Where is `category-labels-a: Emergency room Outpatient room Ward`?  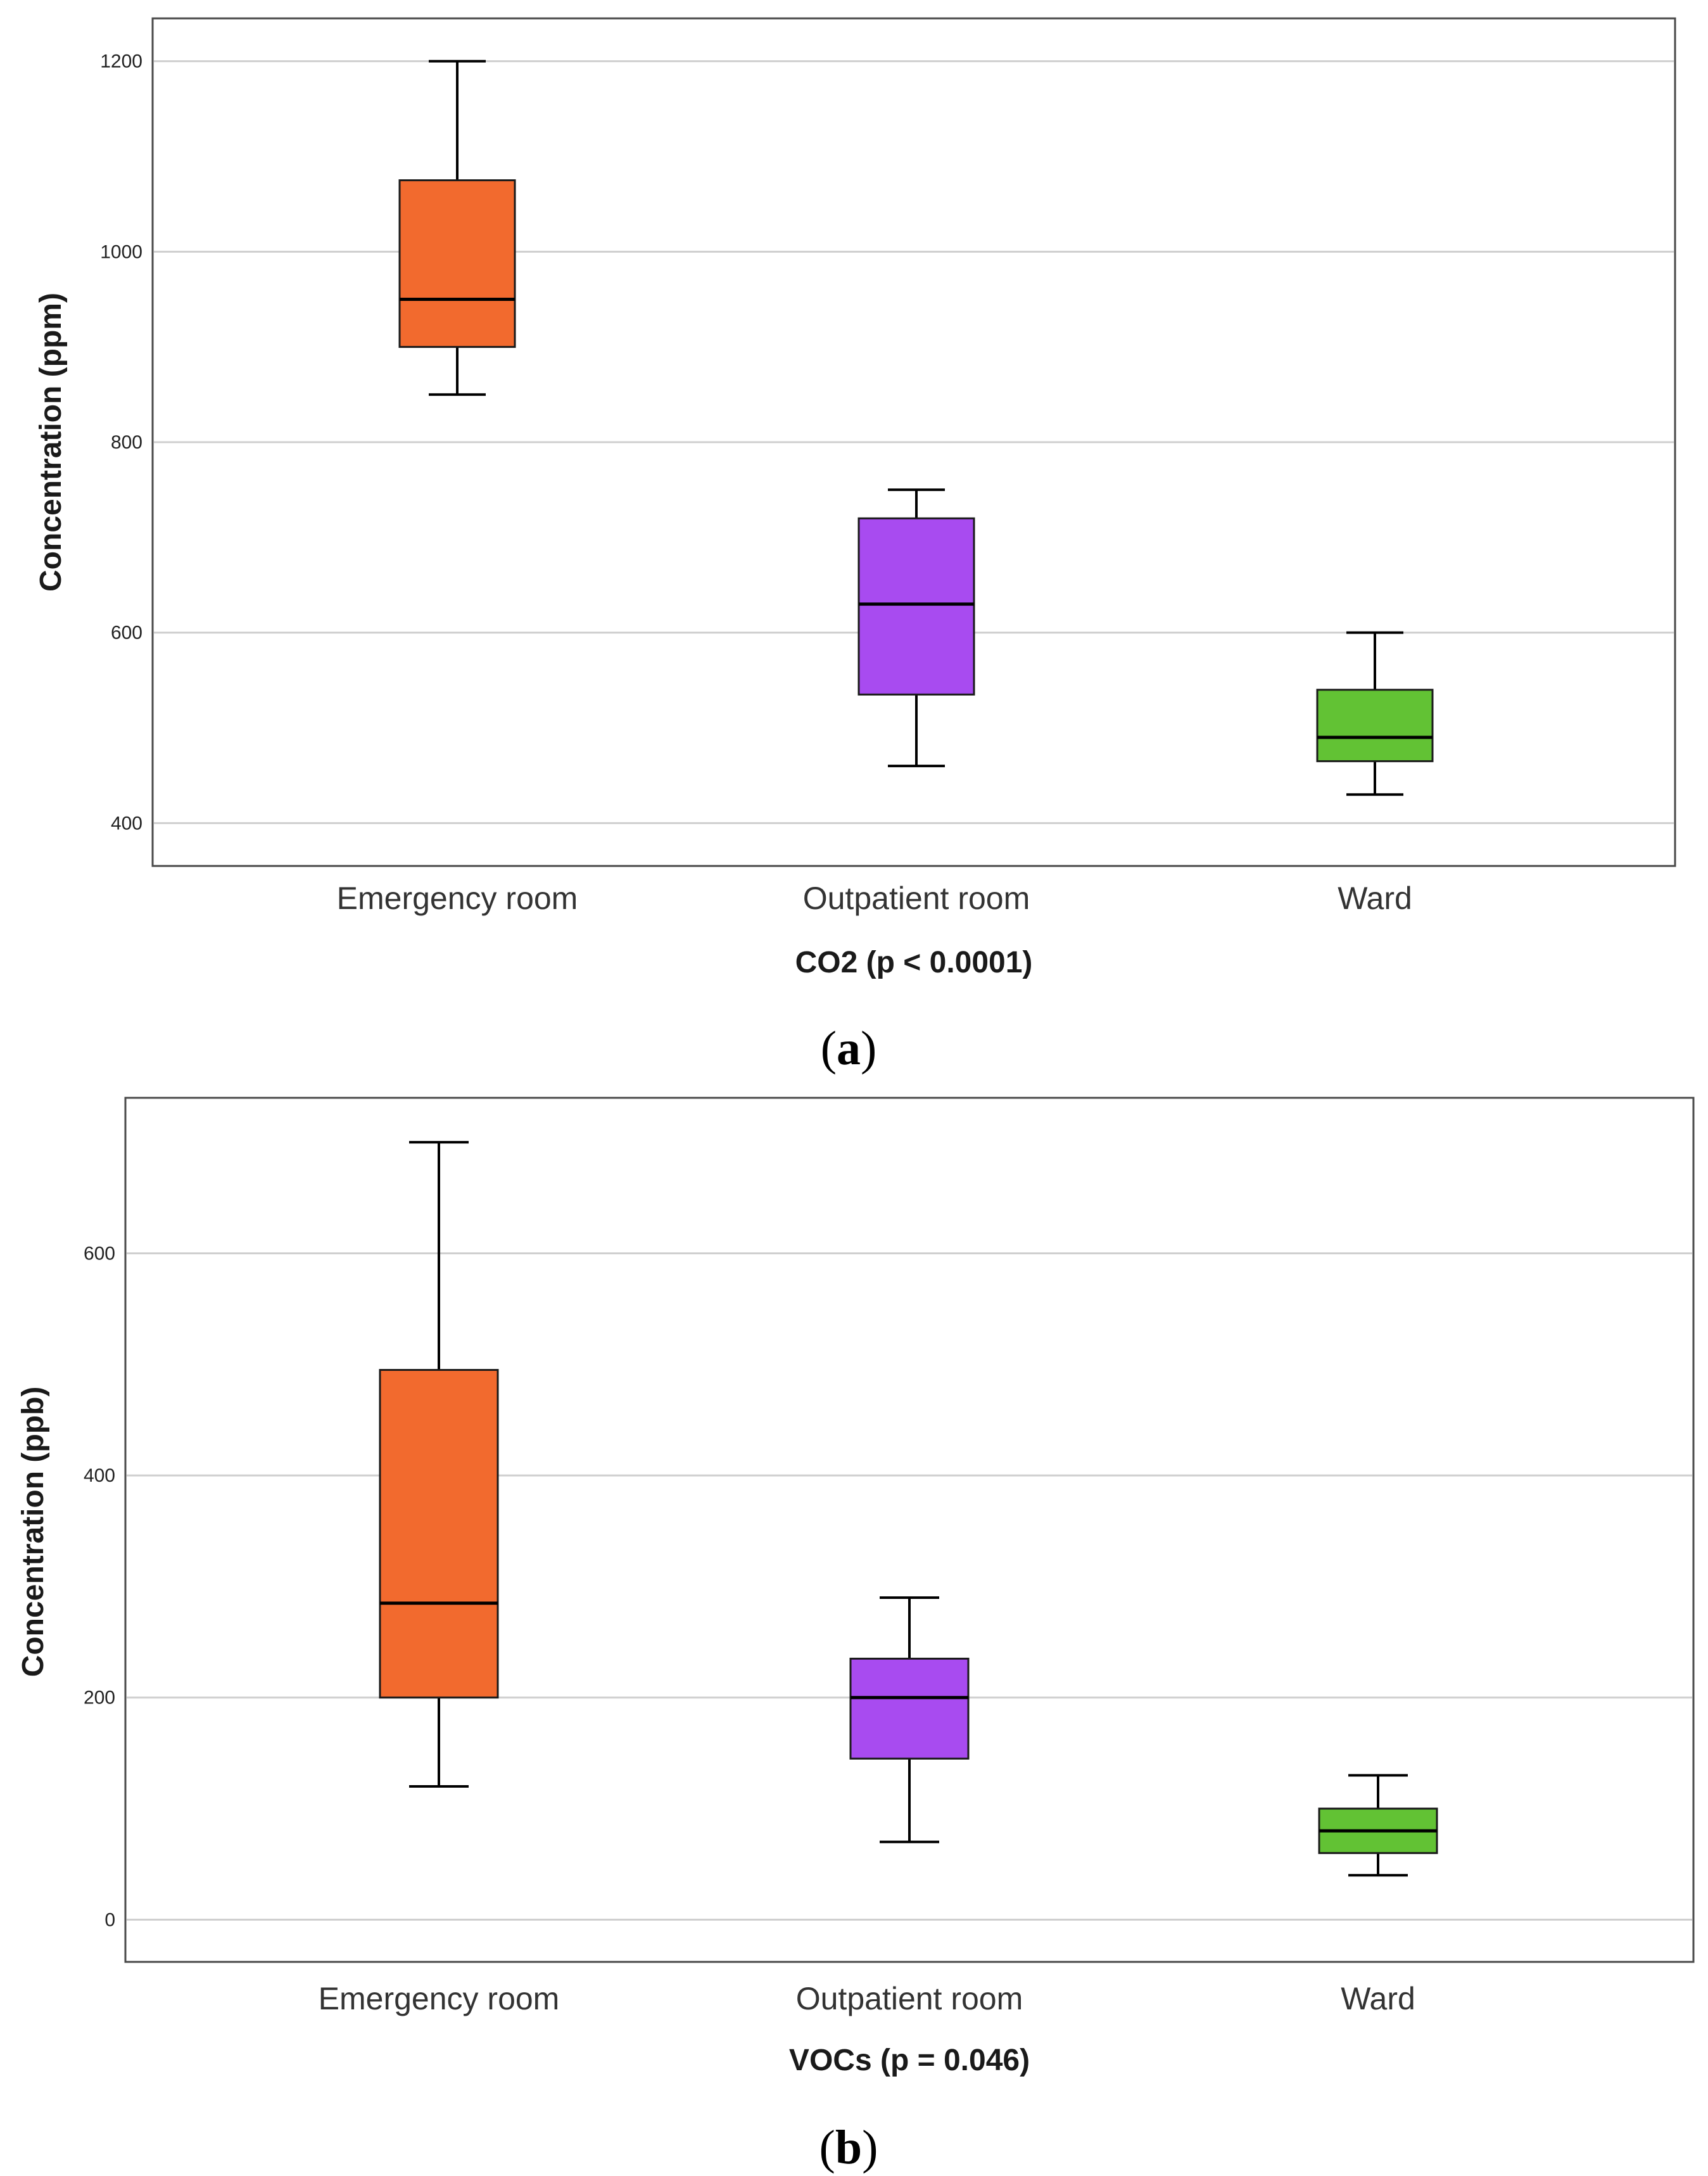
category-labels-a: Emergency room Outpatient room Ward is located at coordinates (875, 898).